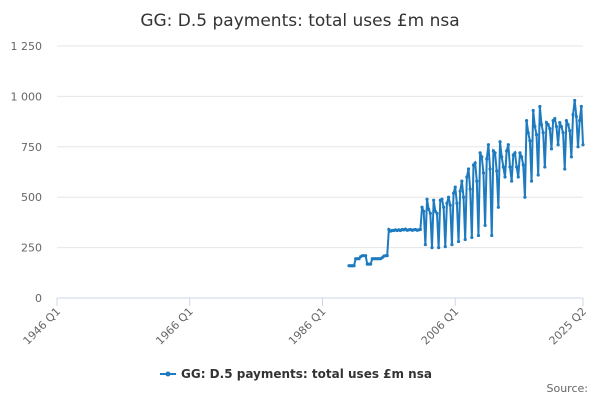 The image size is (600, 400). I want to click on x-tick-label: 1946 Q1, so click(42, 326).